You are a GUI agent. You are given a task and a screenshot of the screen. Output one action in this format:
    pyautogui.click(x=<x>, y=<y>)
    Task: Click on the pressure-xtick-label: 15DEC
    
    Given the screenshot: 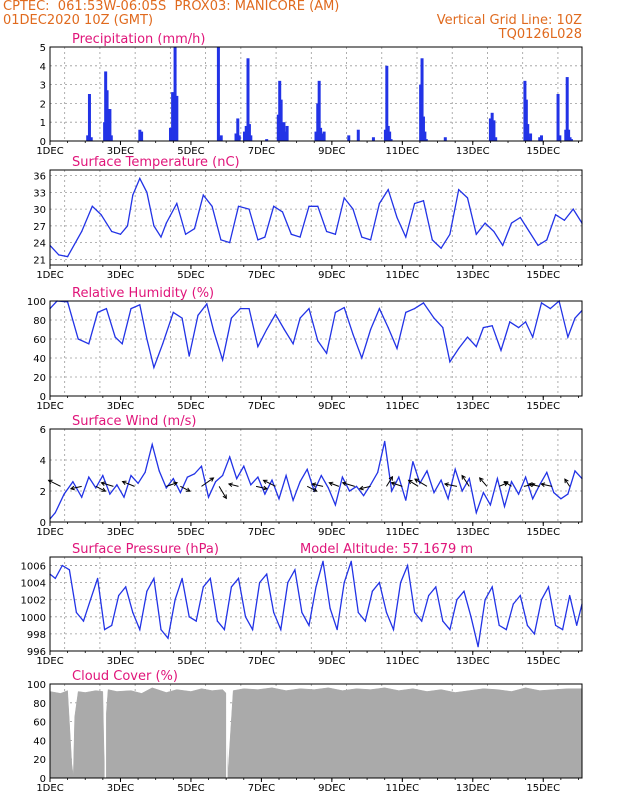 What is the action you would take?
    pyautogui.click(x=543, y=661)
    